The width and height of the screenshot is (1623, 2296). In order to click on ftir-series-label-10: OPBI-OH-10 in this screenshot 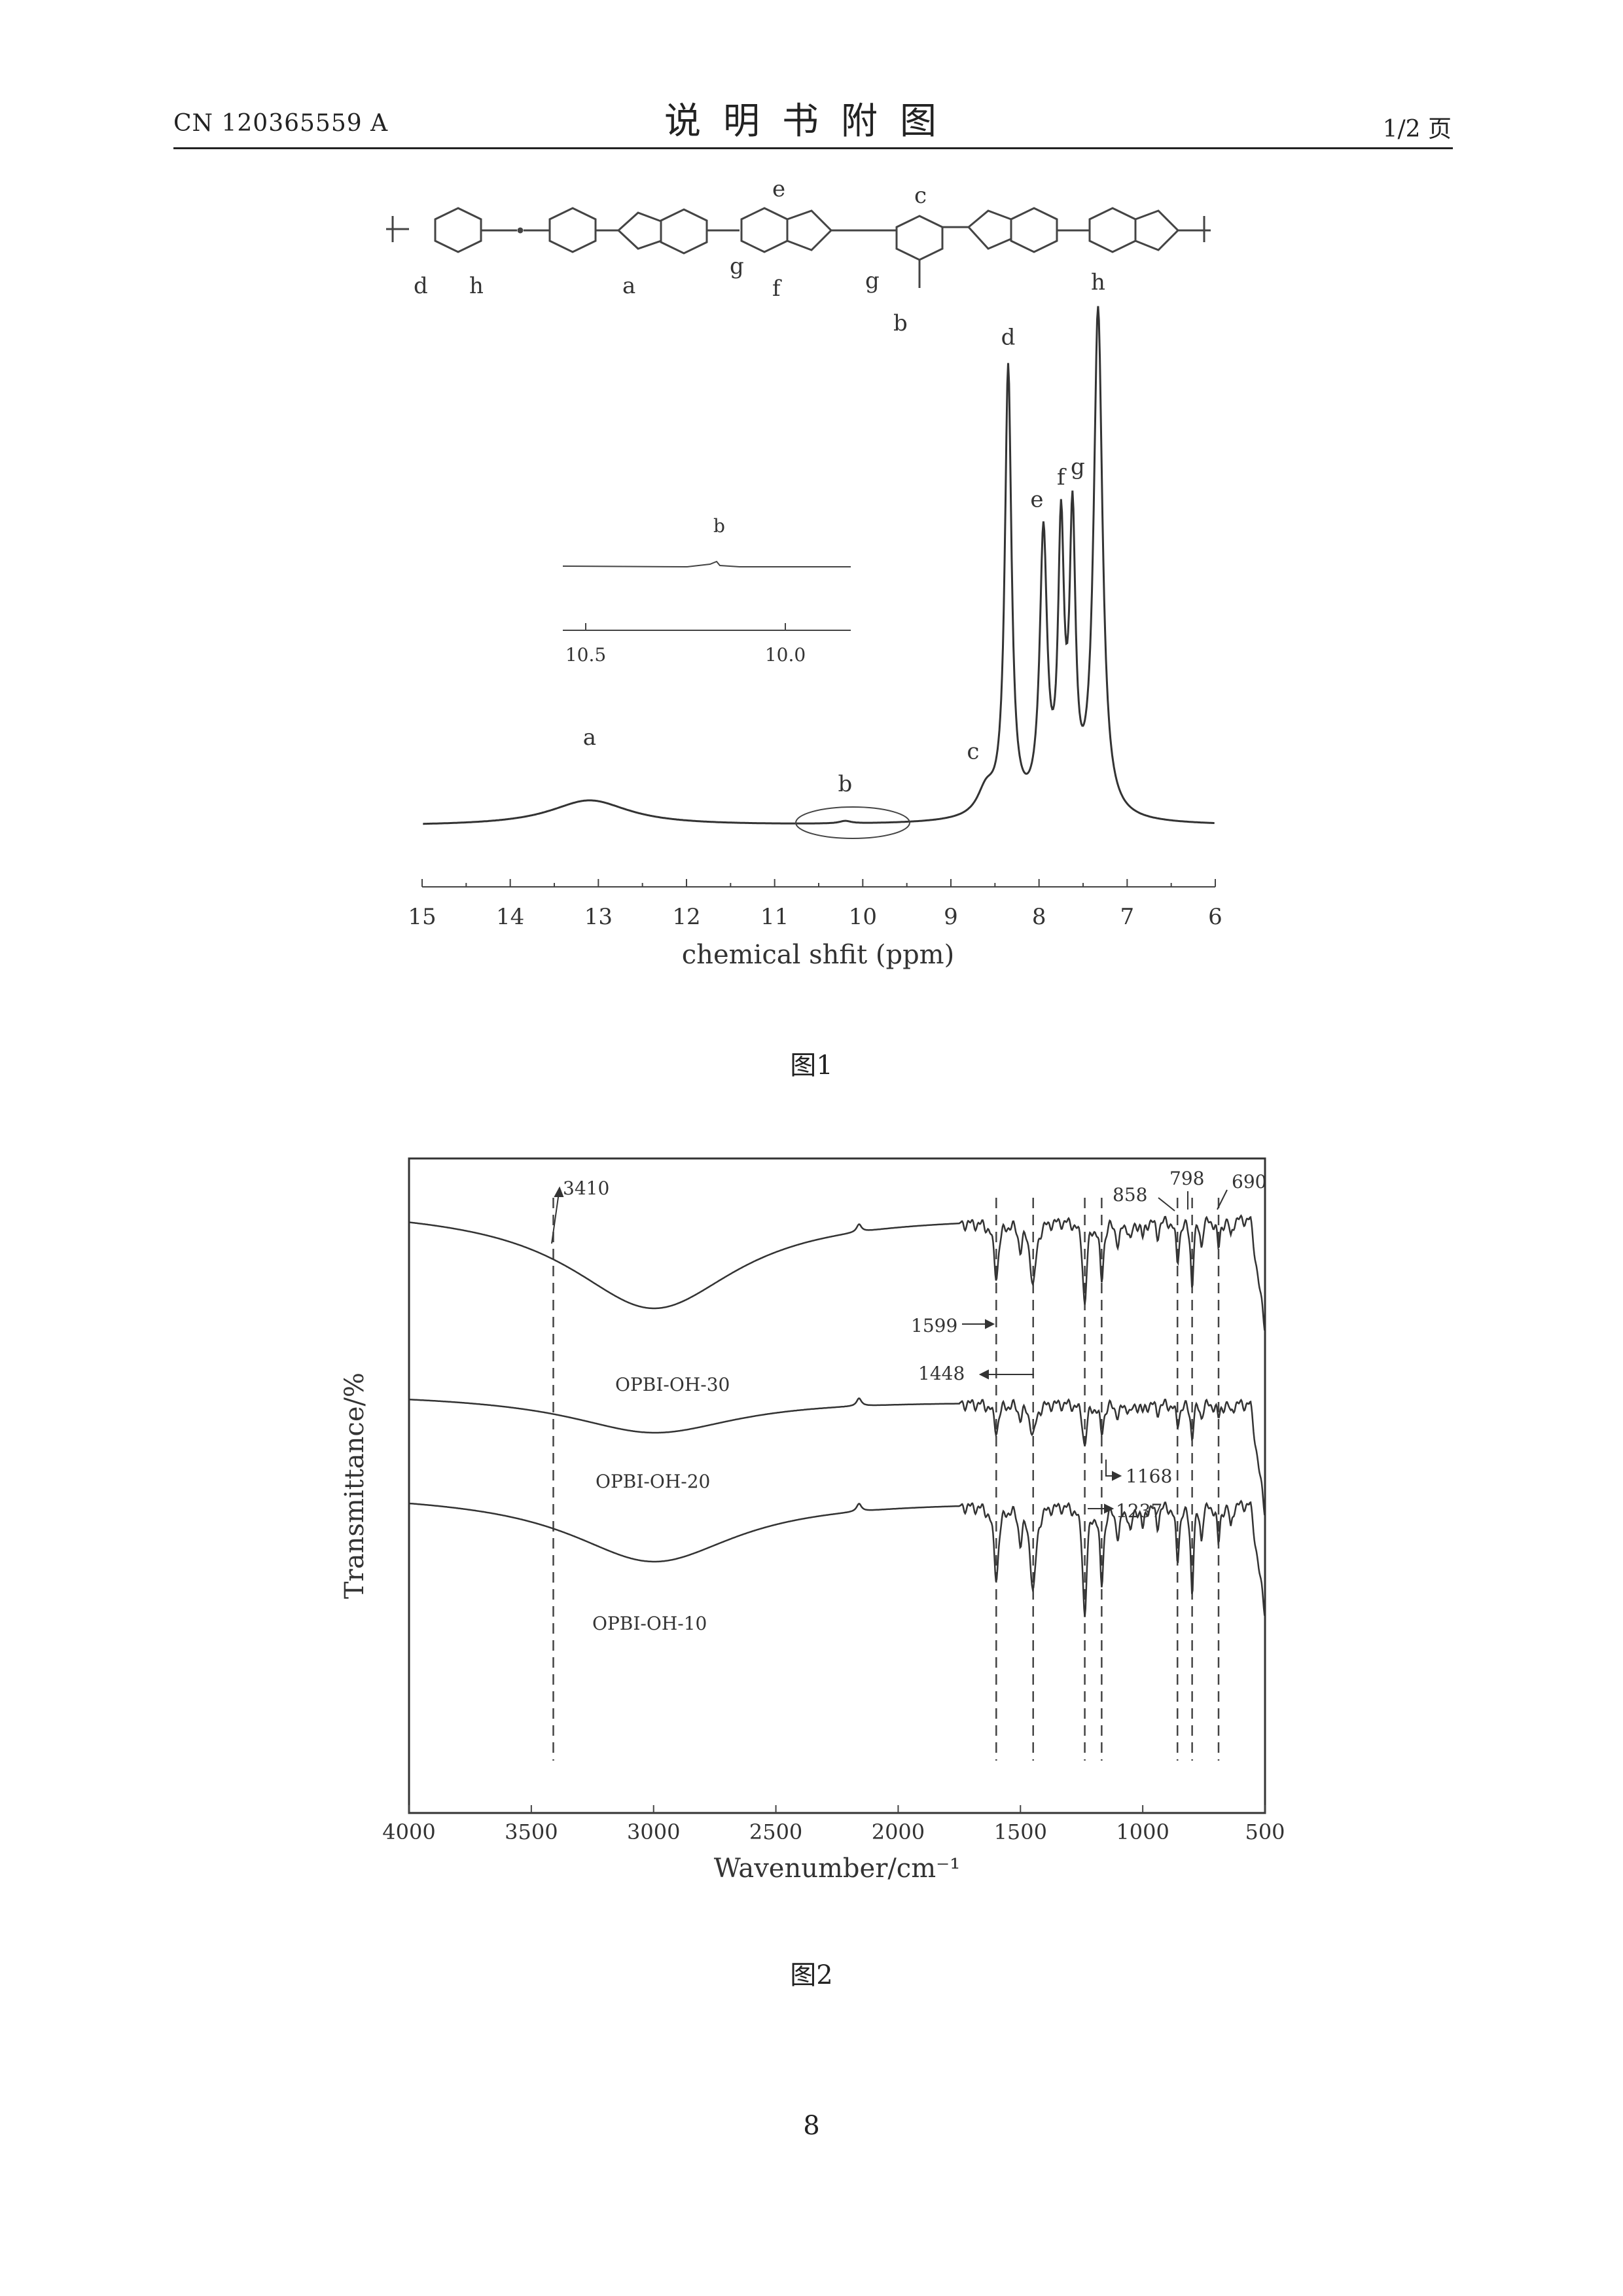, I will do `click(649, 1623)`.